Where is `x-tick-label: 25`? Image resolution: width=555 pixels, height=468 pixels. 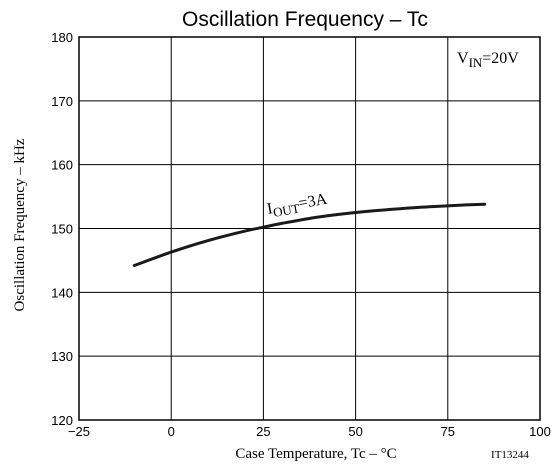 x-tick-label: 25 is located at coordinates (263, 431).